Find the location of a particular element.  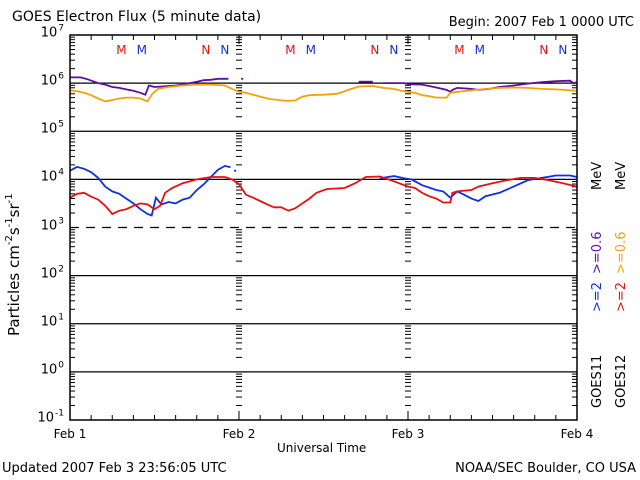

y-tick-exponent: 2 is located at coordinates (61, 269).